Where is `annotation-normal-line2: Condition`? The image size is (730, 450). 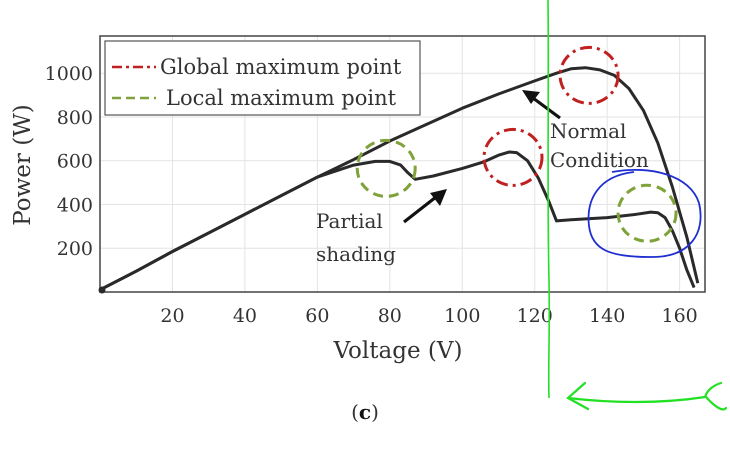 annotation-normal-line2: Condition is located at coordinates (599, 160).